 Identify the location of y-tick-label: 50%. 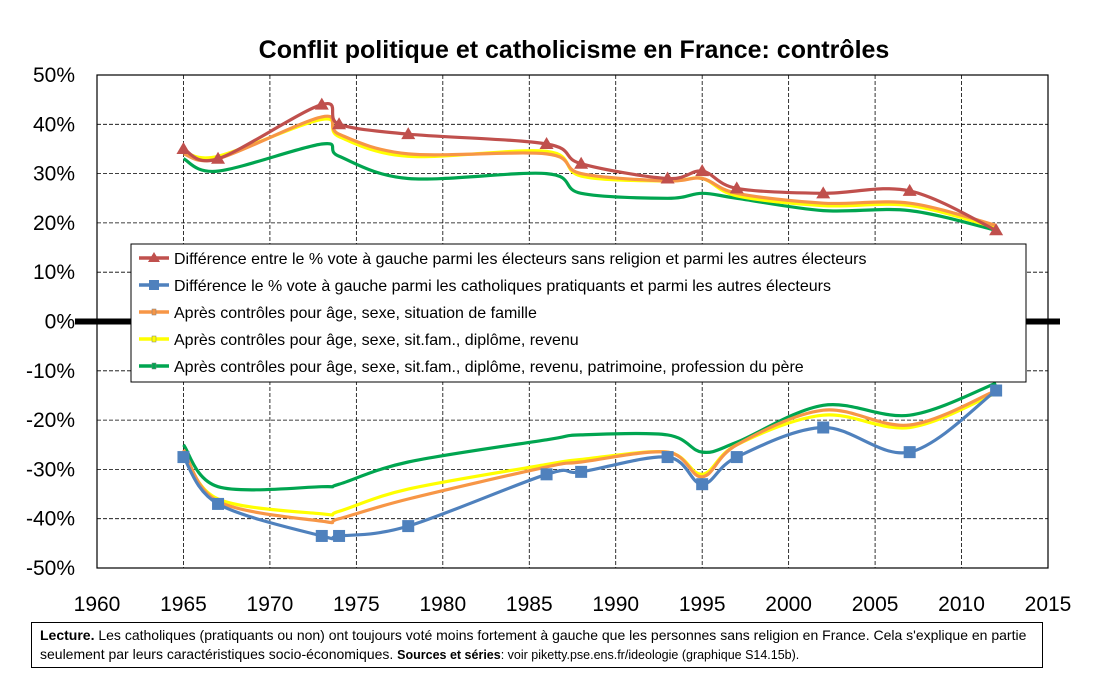
(54, 75).